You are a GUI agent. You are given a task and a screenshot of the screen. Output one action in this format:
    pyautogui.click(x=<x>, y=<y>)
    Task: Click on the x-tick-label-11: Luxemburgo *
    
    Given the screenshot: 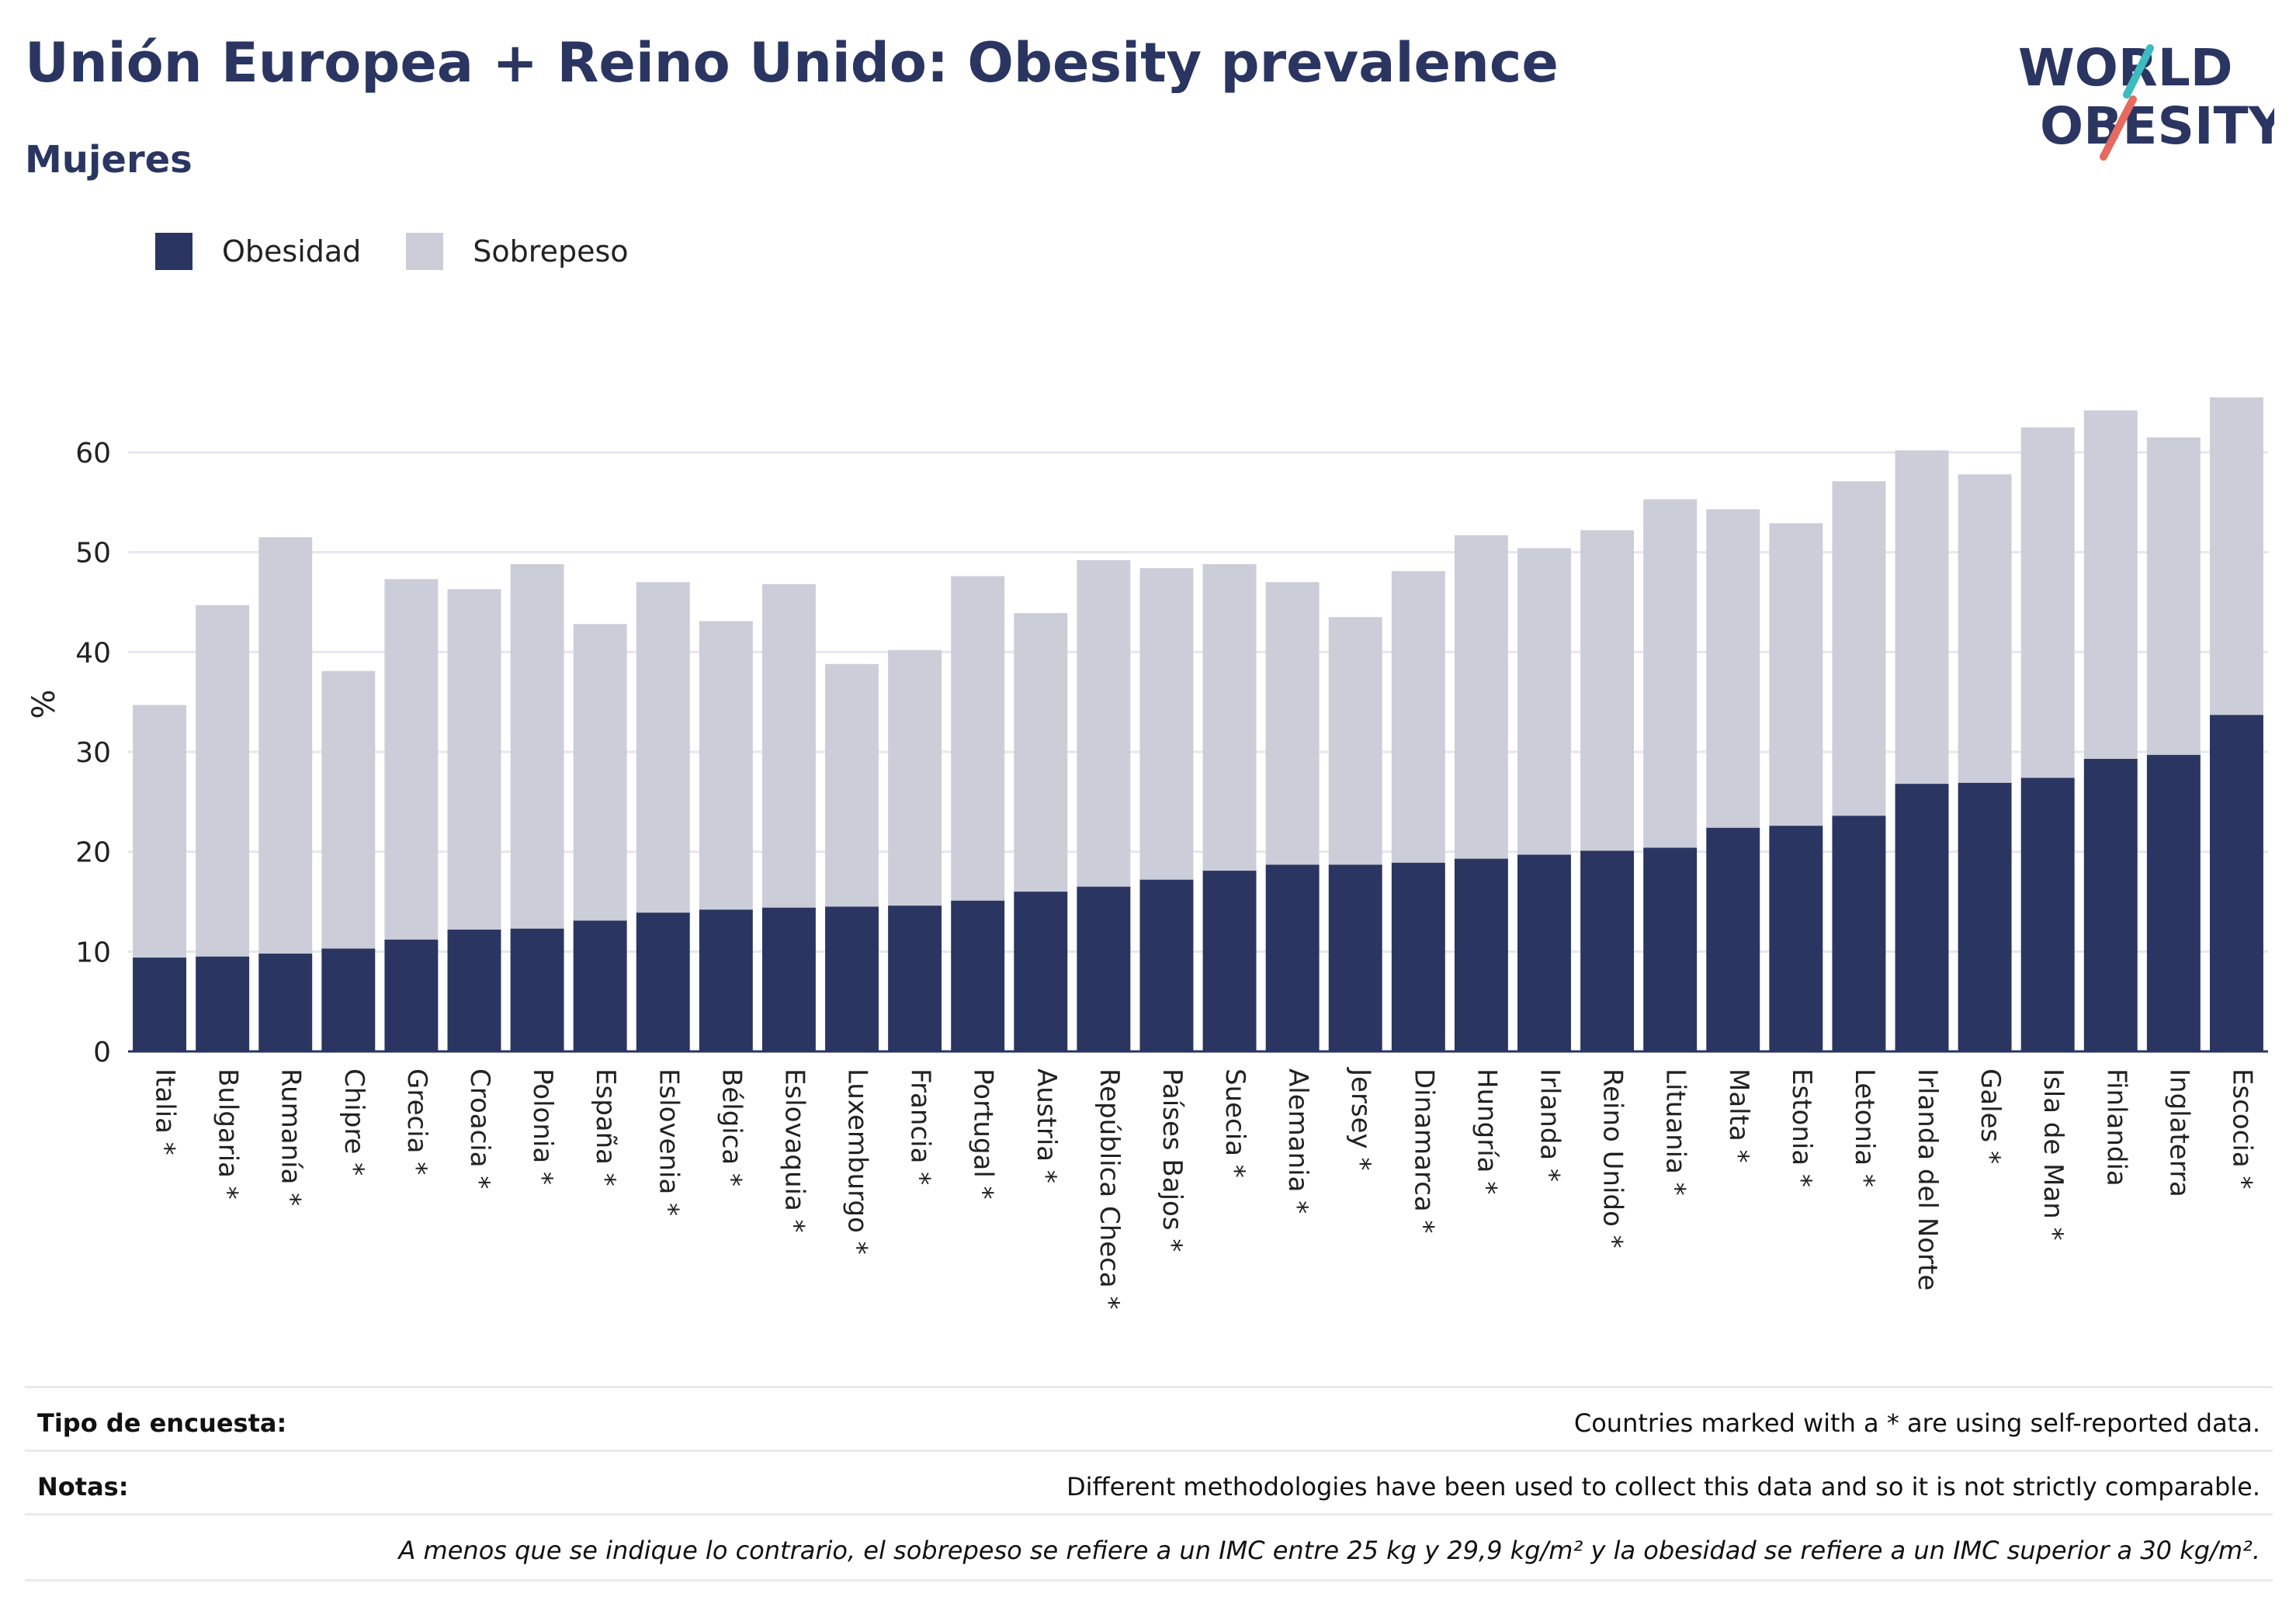 What is the action you would take?
    pyautogui.click(x=857, y=1162)
    